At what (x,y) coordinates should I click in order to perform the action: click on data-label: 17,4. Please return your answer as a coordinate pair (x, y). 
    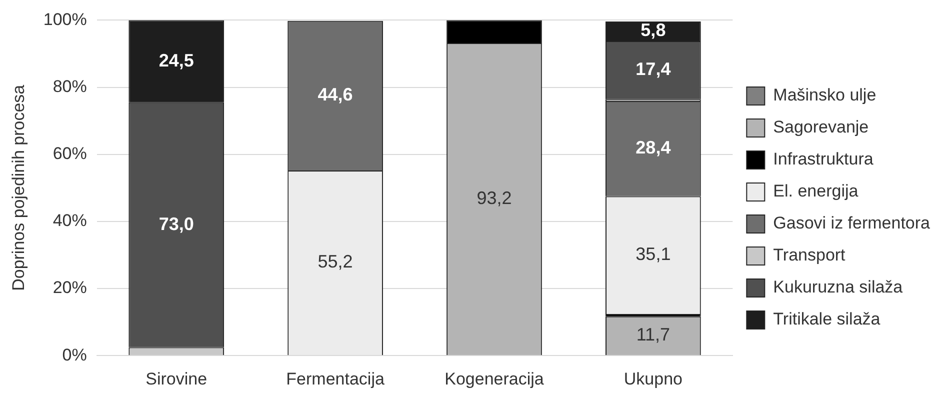
    Looking at the image, I should click on (653, 69).